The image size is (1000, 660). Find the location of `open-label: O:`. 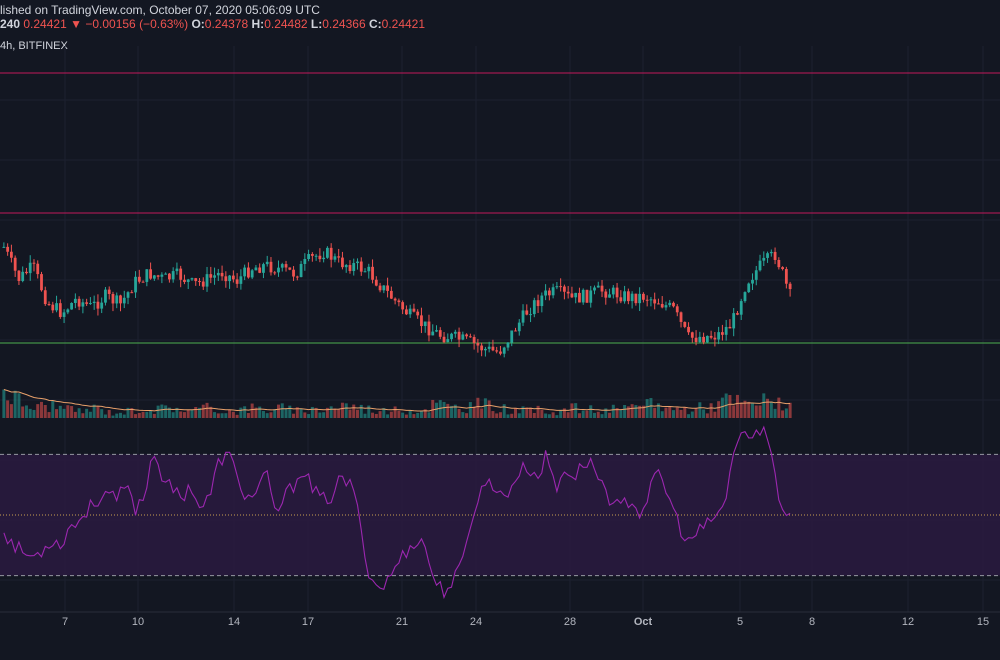

open-label: O: is located at coordinates (198, 24).